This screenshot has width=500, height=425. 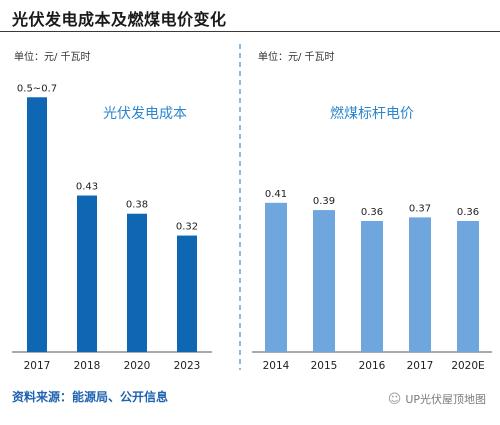 What do you see at coordinates (467, 366) in the screenshot?
I see `coal-tick-label: 2020E` at bounding box center [467, 366].